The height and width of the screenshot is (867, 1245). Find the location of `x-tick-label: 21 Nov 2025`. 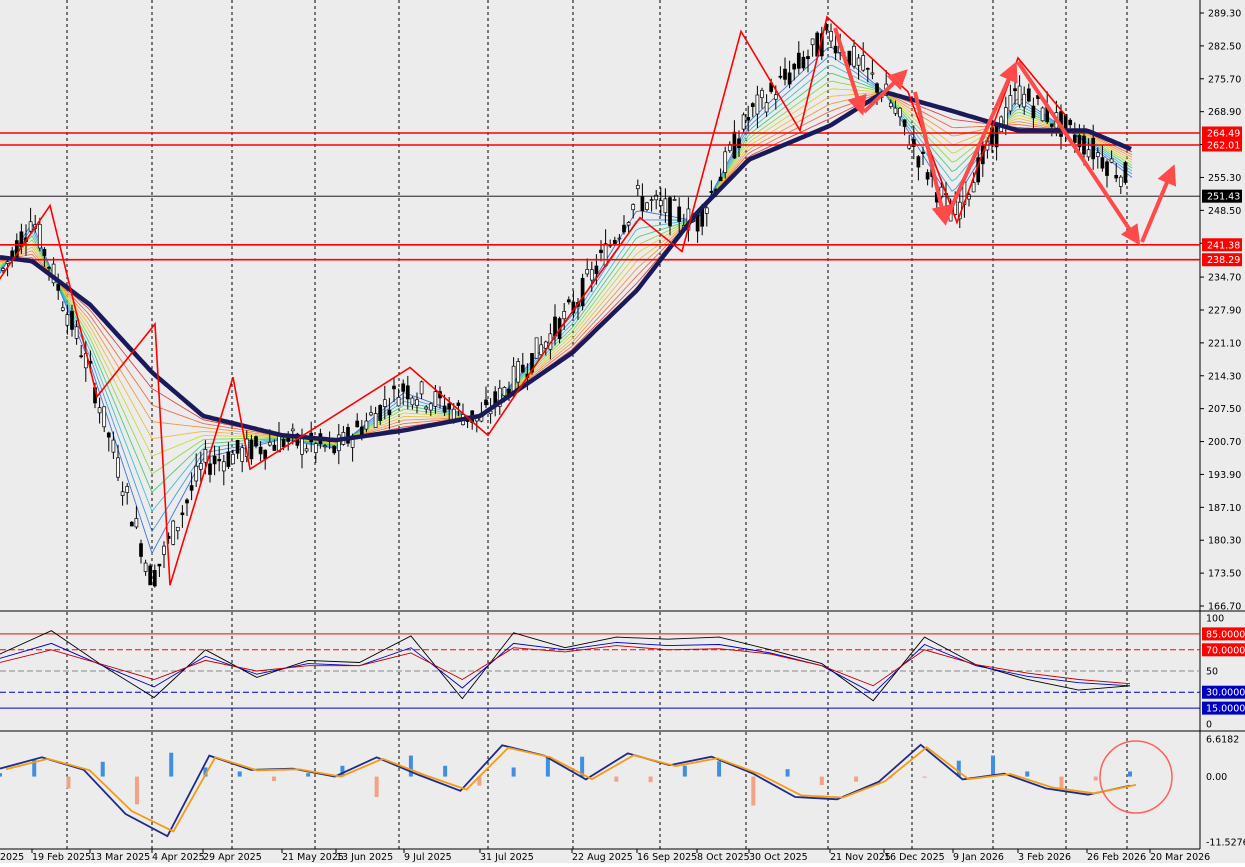

x-tick-label: 21 Nov 2025 is located at coordinates (860, 857).